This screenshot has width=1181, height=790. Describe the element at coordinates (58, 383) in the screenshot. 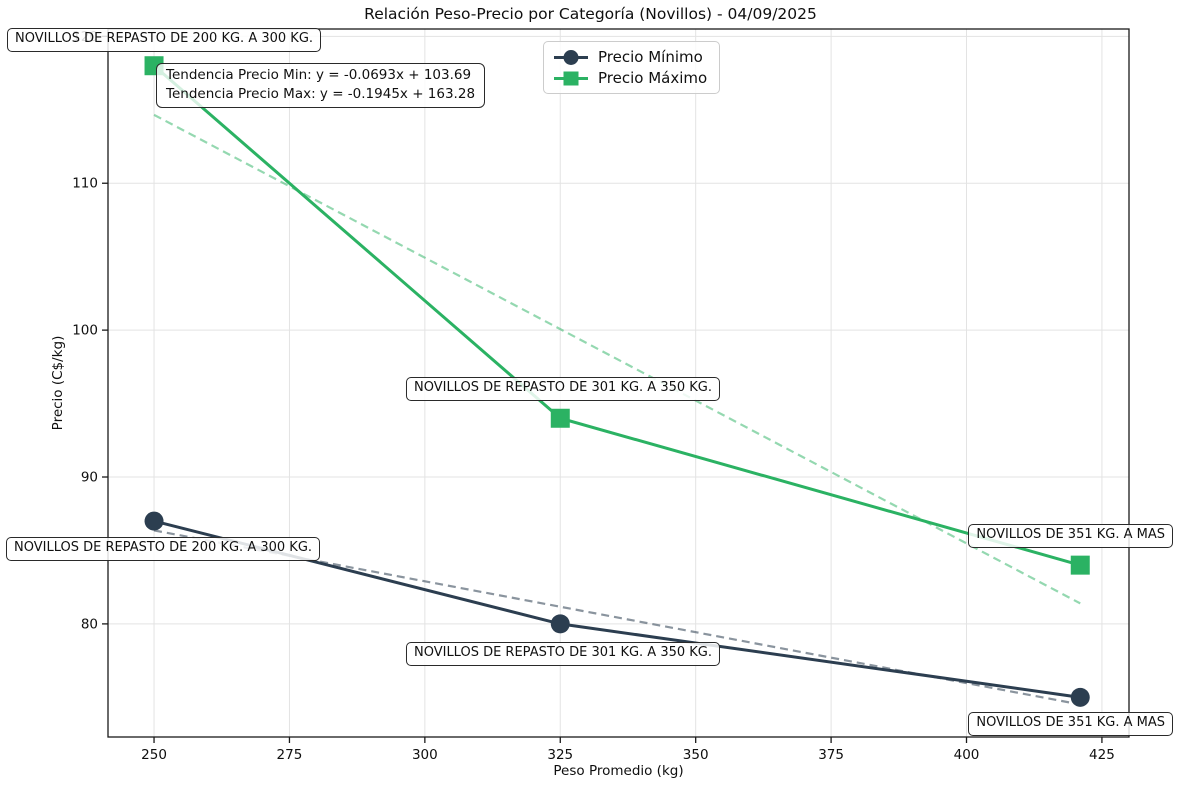

I see `y-axis-label: Precio (C$/kg)` at that location.